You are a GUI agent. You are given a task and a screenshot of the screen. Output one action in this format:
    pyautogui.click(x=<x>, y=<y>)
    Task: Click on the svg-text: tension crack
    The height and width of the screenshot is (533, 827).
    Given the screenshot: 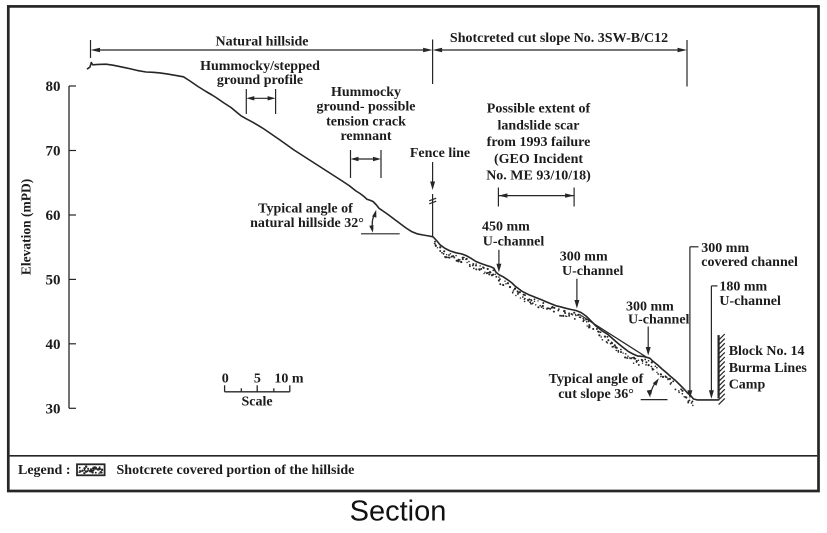 What is the action you would take?
    pyautogui.click(x=366, y=122)
    